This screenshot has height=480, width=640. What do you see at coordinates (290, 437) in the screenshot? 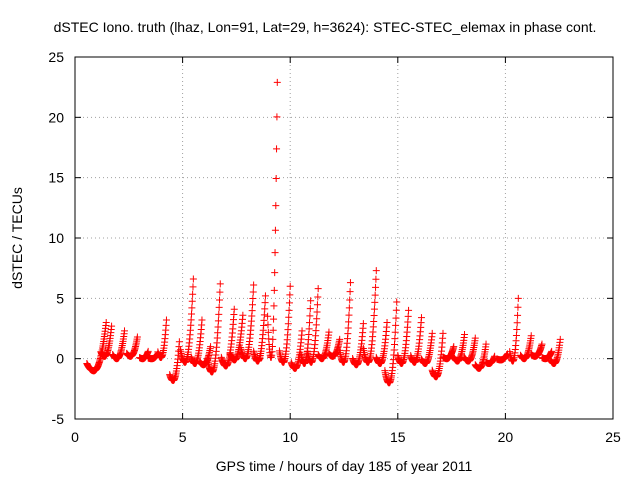
I see `x-tick-label: 10` at bounding box center [290, 437].